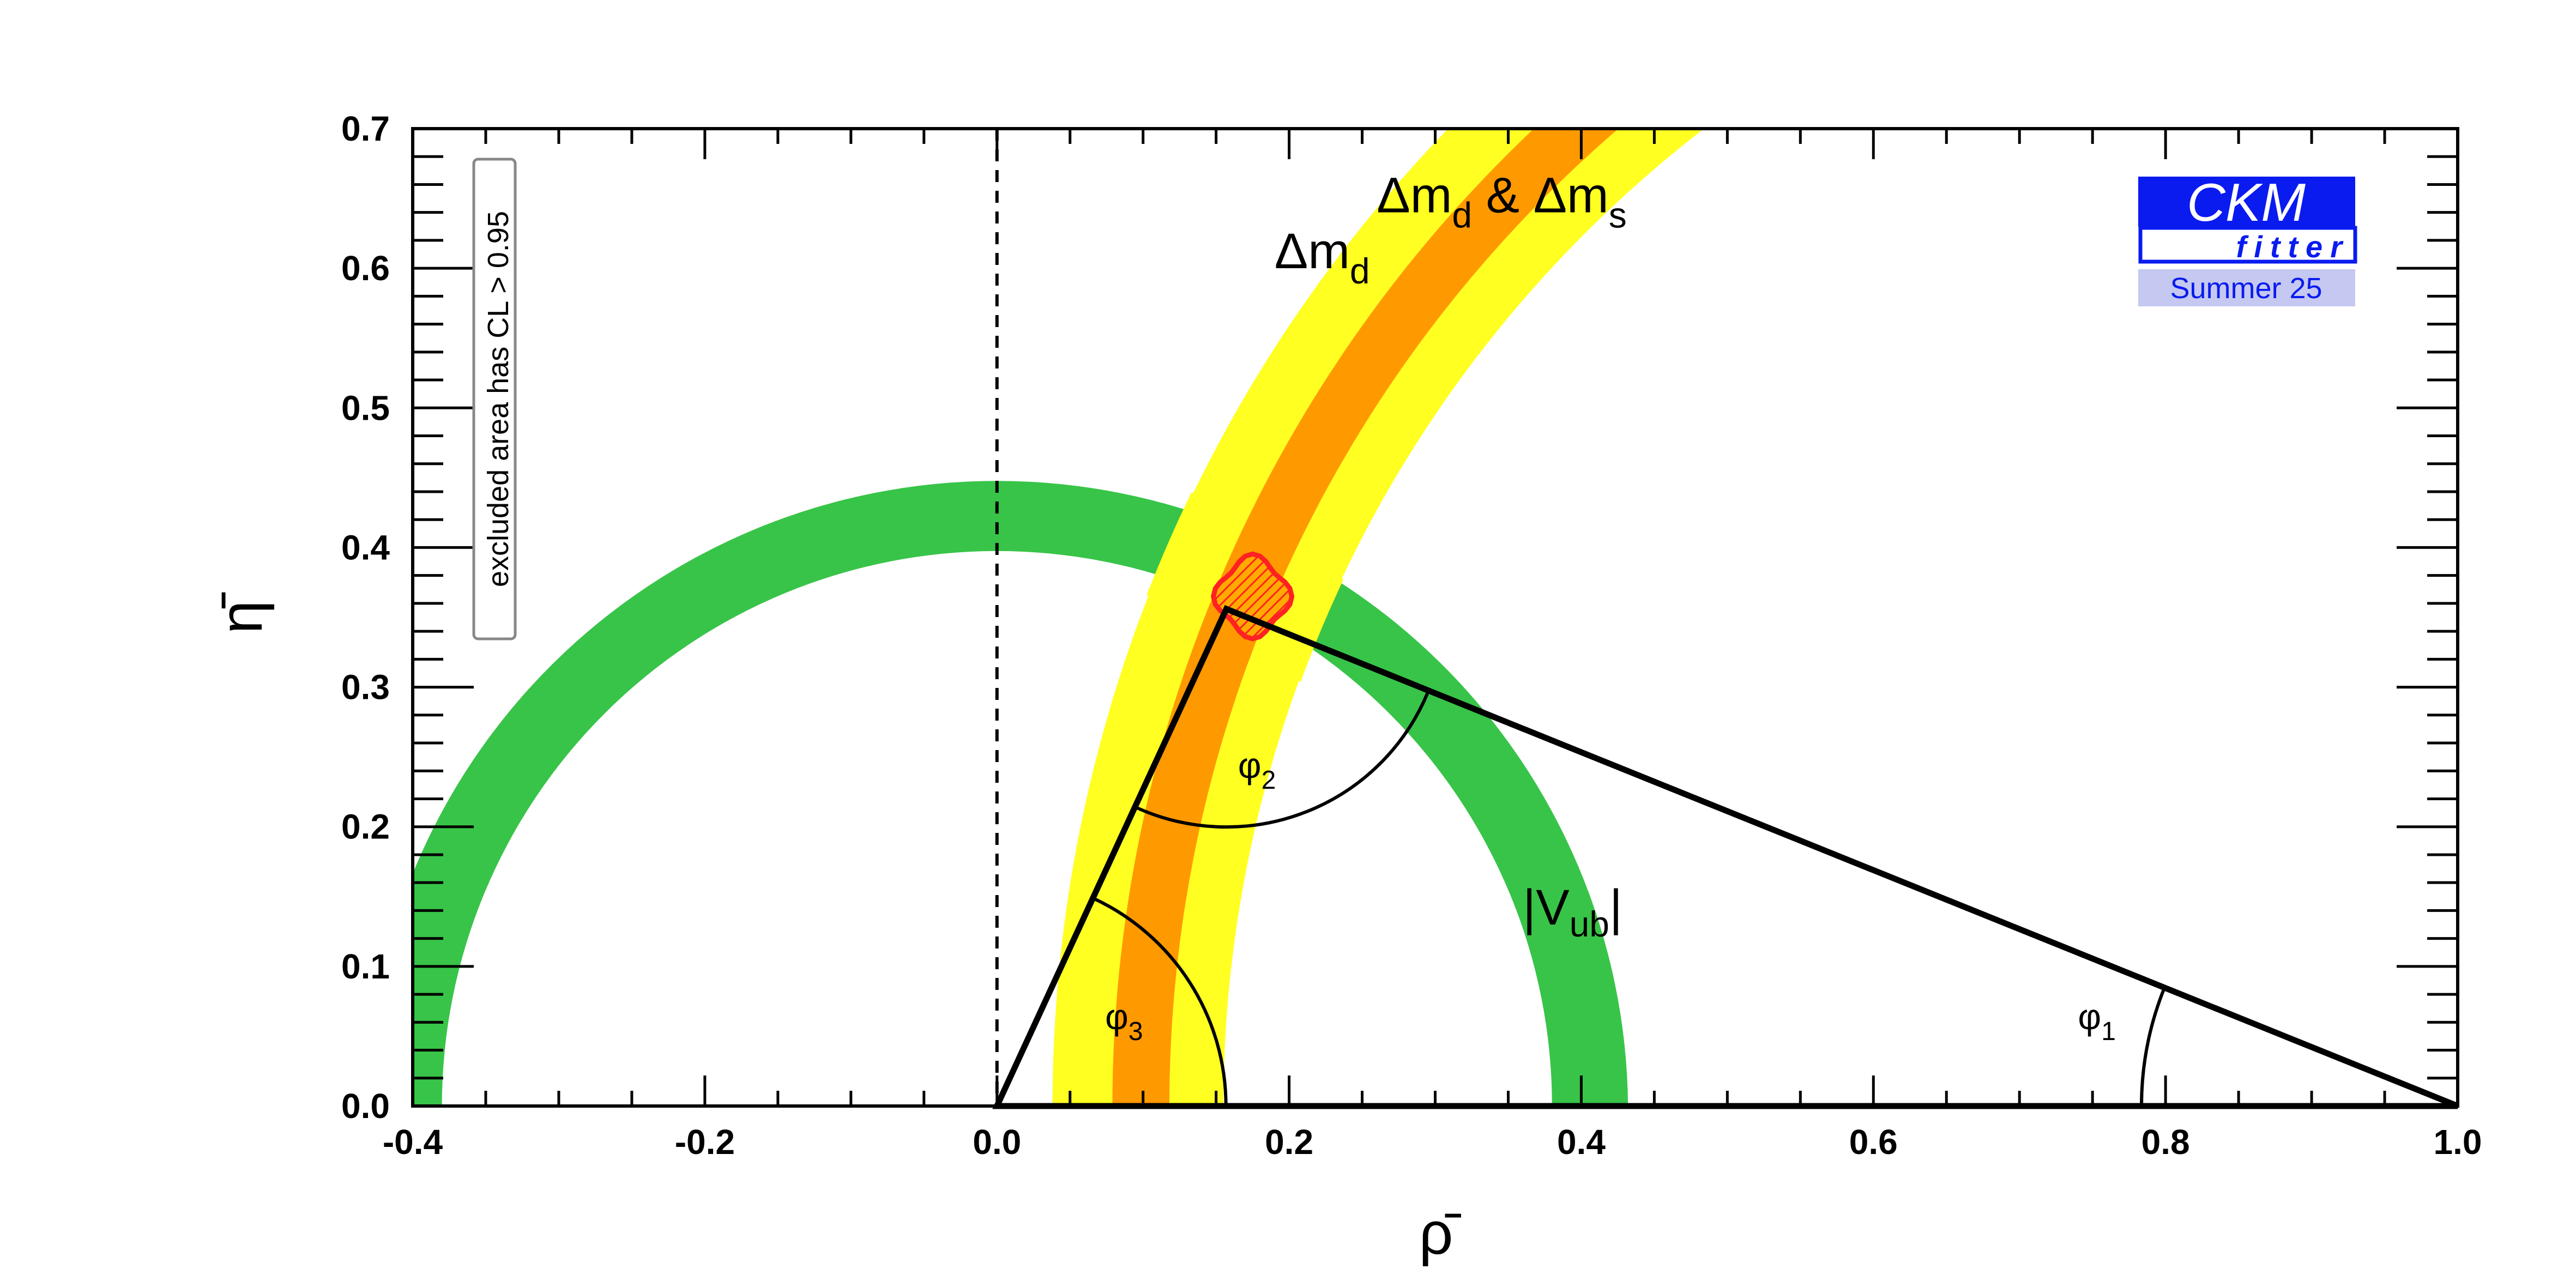 This screenshot has height=1281, width=2576. I want to click on excluded-note-box, so click(495, 399).